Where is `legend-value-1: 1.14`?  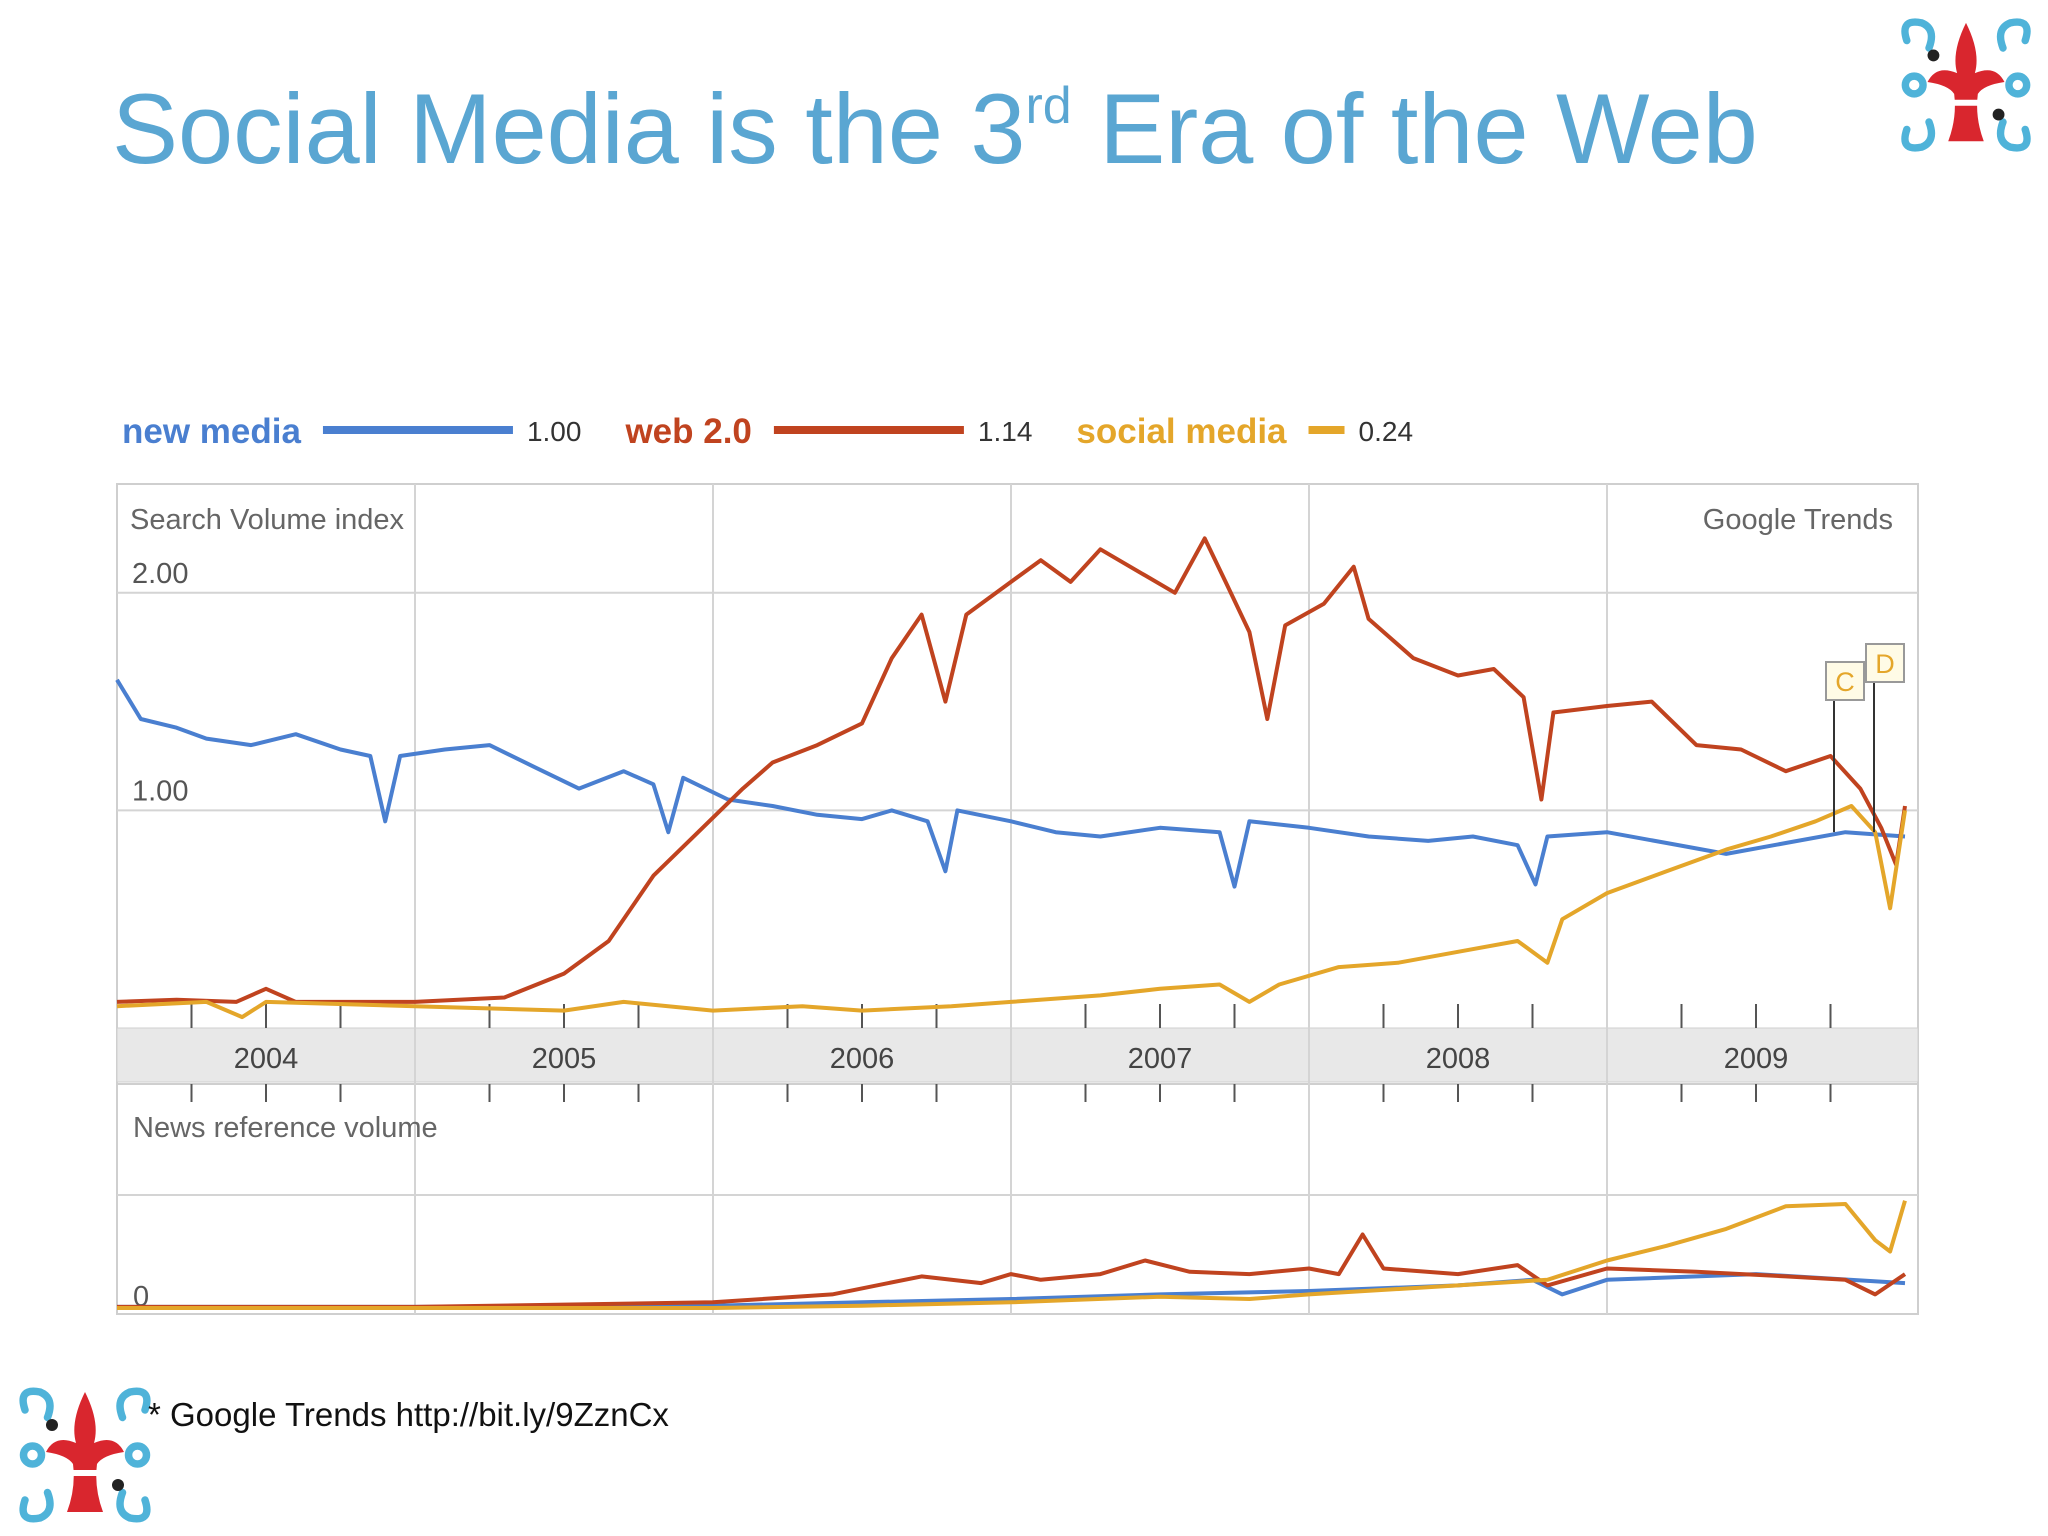
legend-value-1: 1.14 is located at coordinates (1005, 431).